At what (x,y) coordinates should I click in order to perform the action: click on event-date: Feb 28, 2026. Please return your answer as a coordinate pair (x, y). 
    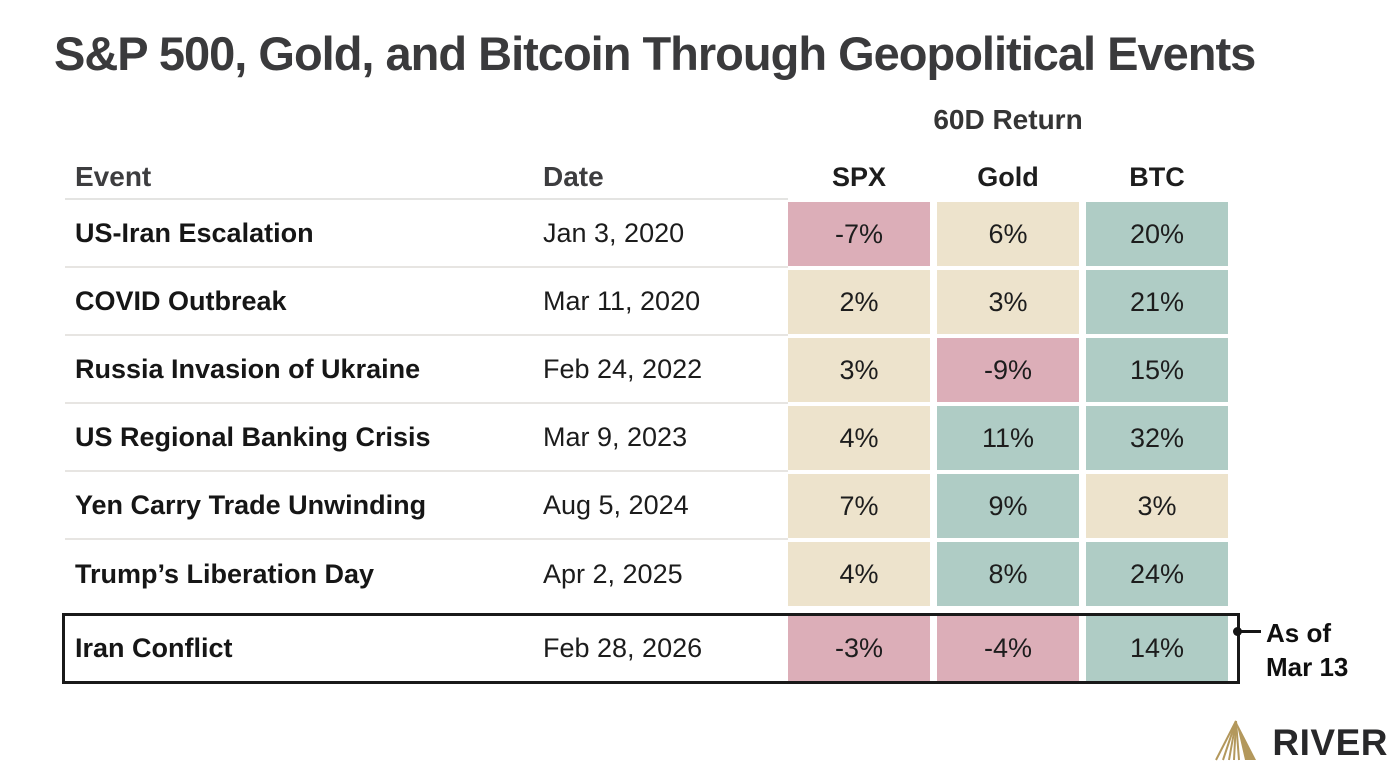
    Looking at the image, I should click on (623, 648).